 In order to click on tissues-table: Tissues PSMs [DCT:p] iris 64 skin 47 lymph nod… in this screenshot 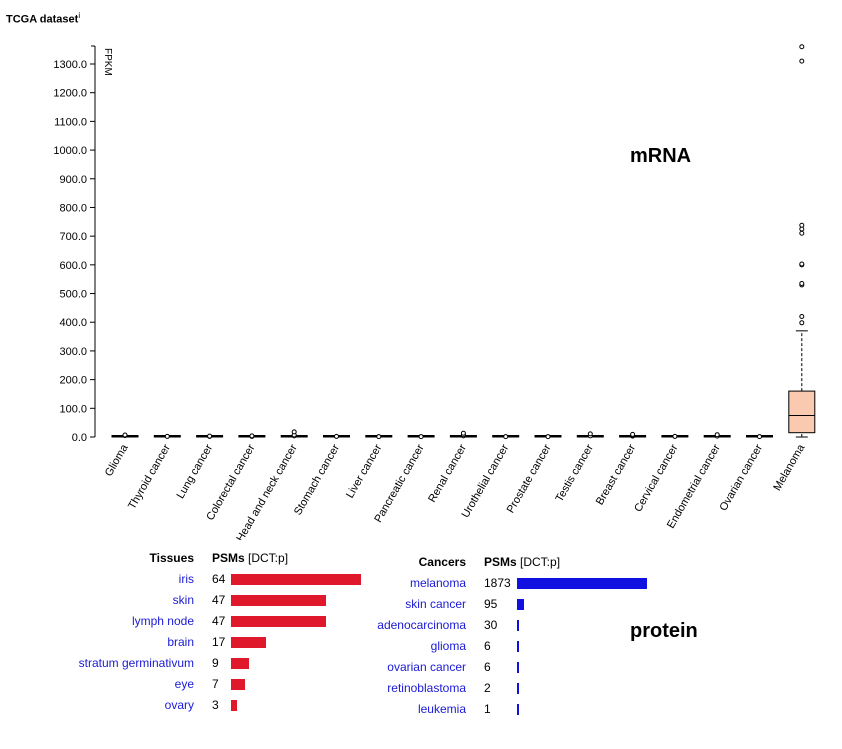, I will do `click(185, 635)`.